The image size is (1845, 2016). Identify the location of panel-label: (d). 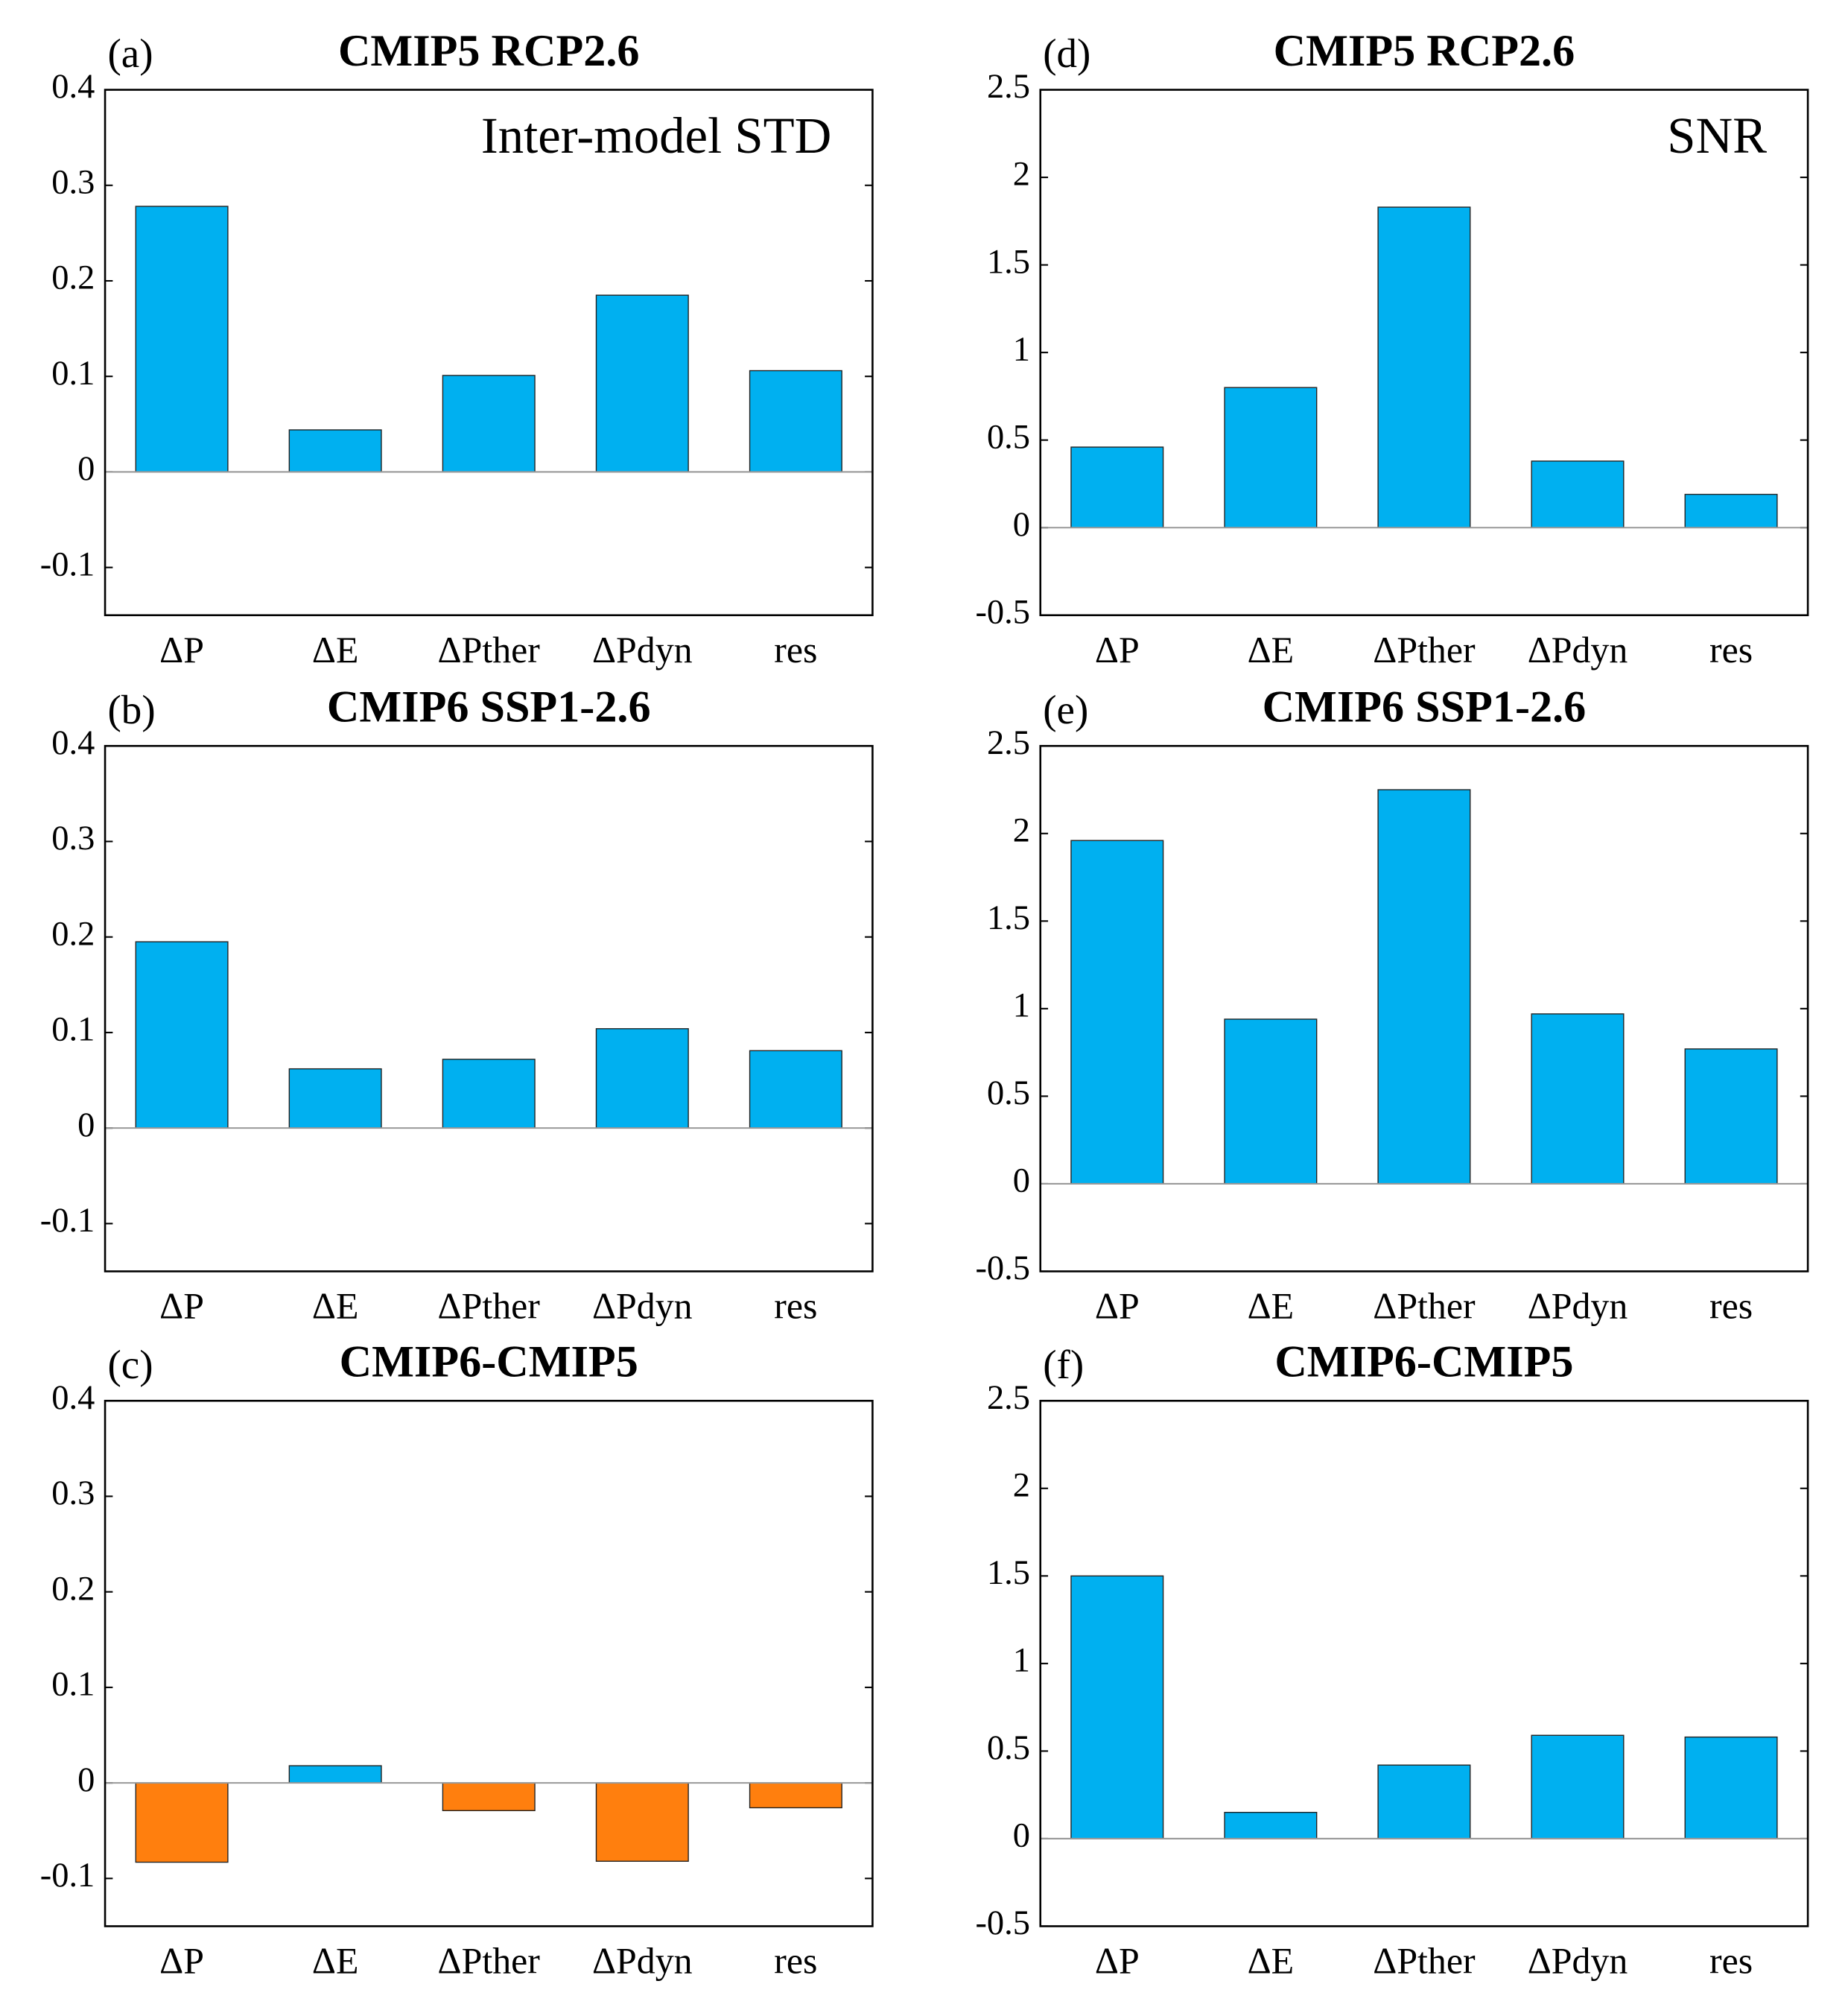
(1066, 53).